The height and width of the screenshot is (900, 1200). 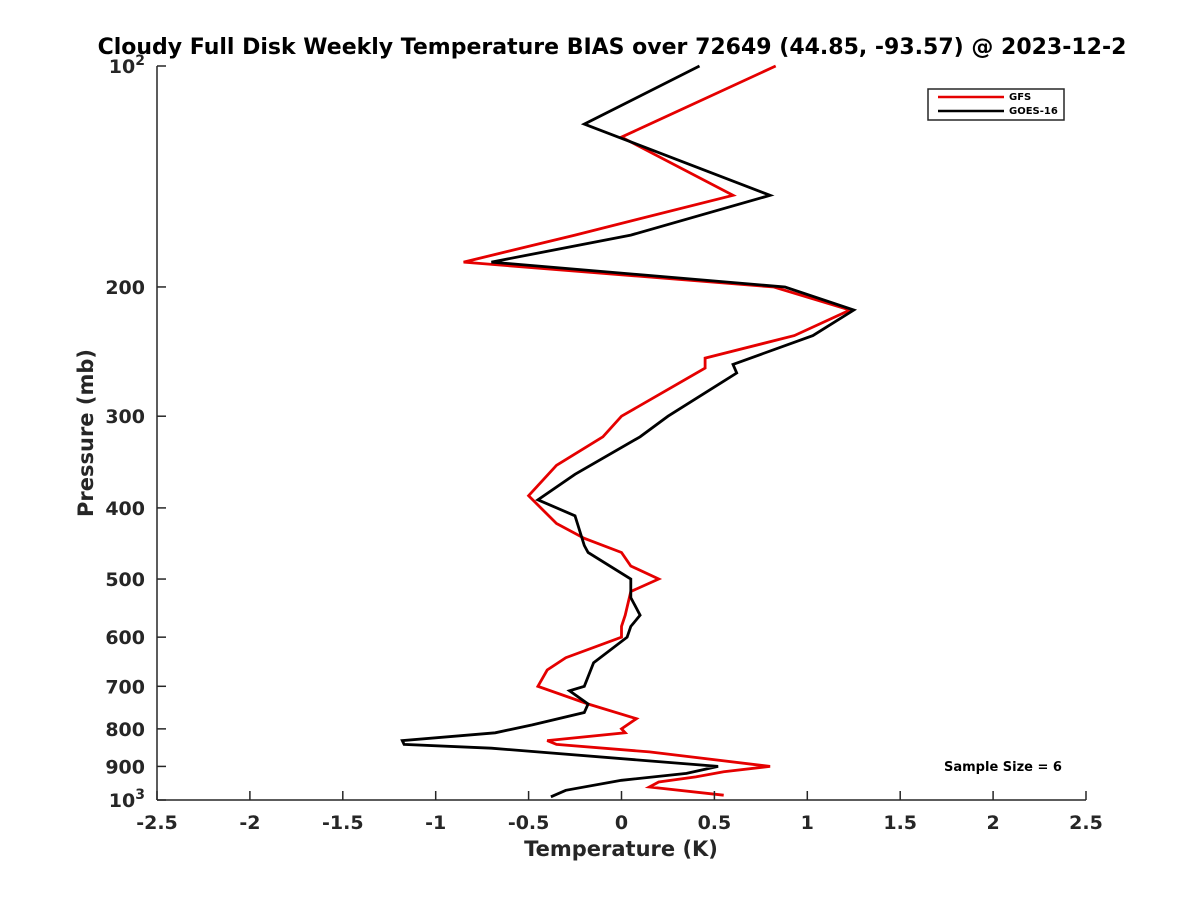 I want to click on y-tick-label: 600, so click(x=125, y=638).